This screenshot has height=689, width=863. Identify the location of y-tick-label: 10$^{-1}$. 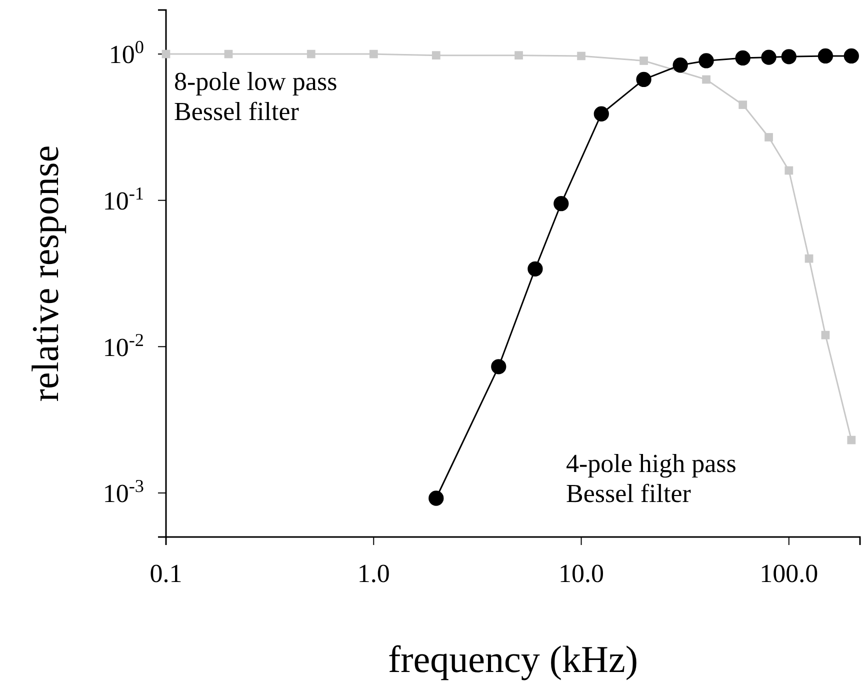
(123, 199).